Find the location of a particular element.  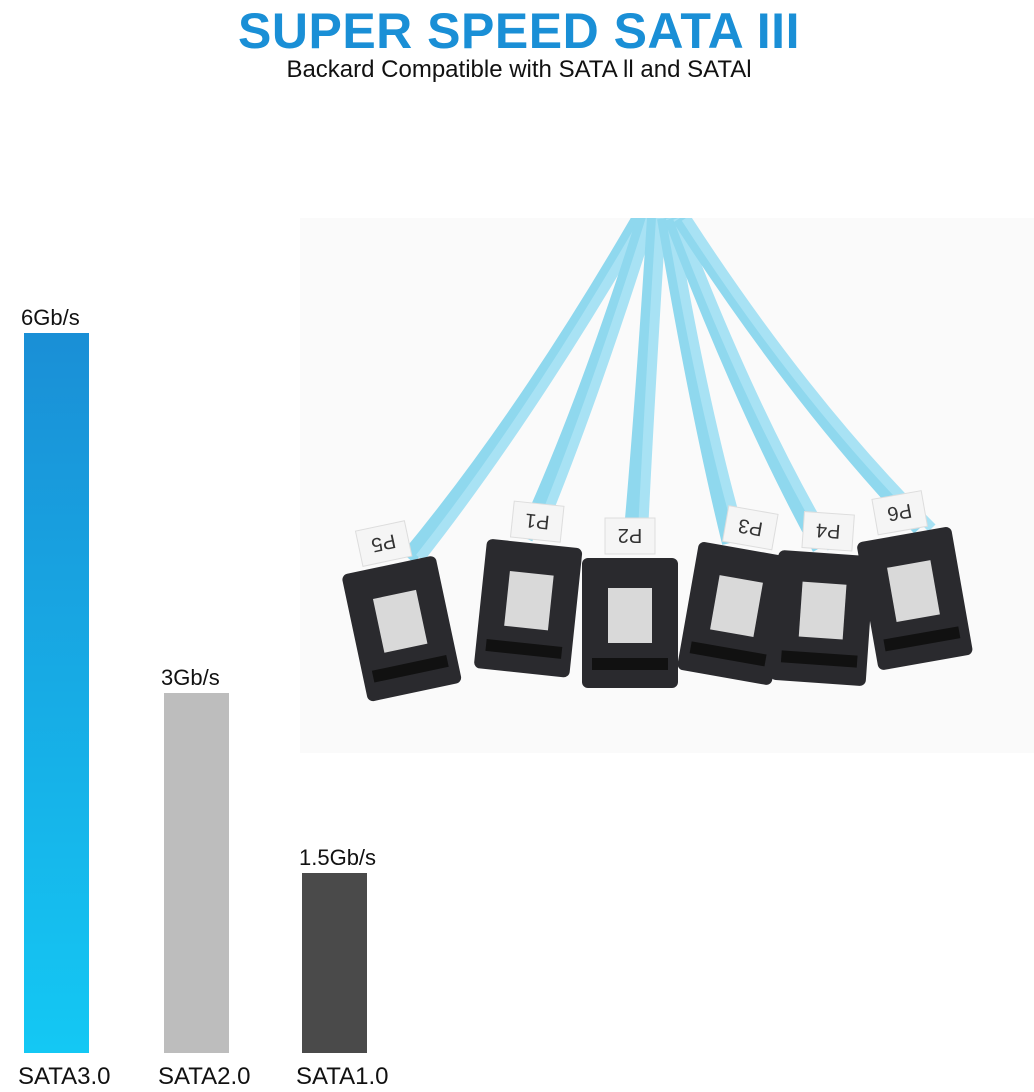

connector-P3: P3 is located at coordinates (735, 595).